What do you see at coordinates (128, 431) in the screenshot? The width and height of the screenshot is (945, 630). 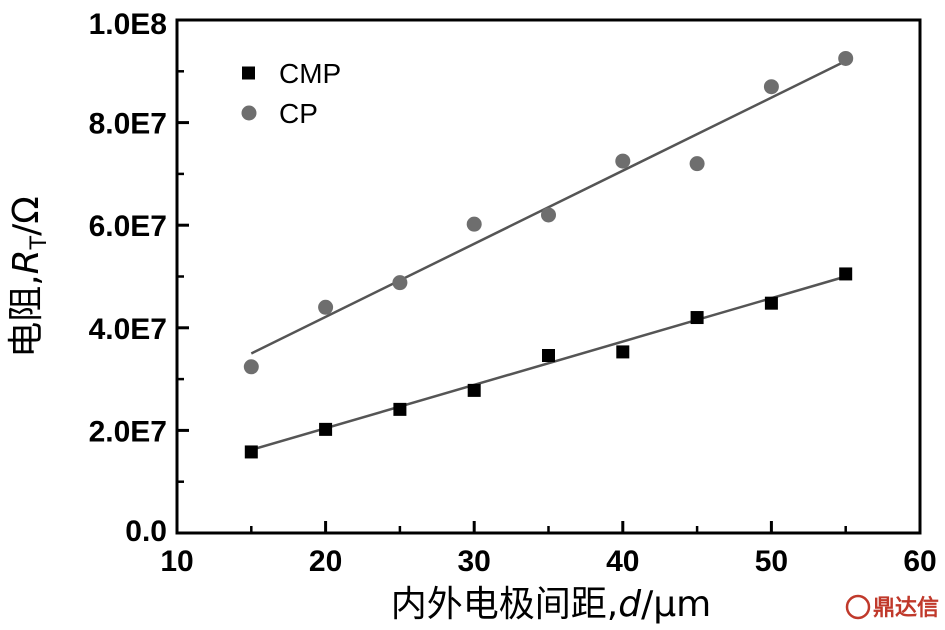 I see `y-tick-label: 2.0E7` at bounding box center [128, 431].